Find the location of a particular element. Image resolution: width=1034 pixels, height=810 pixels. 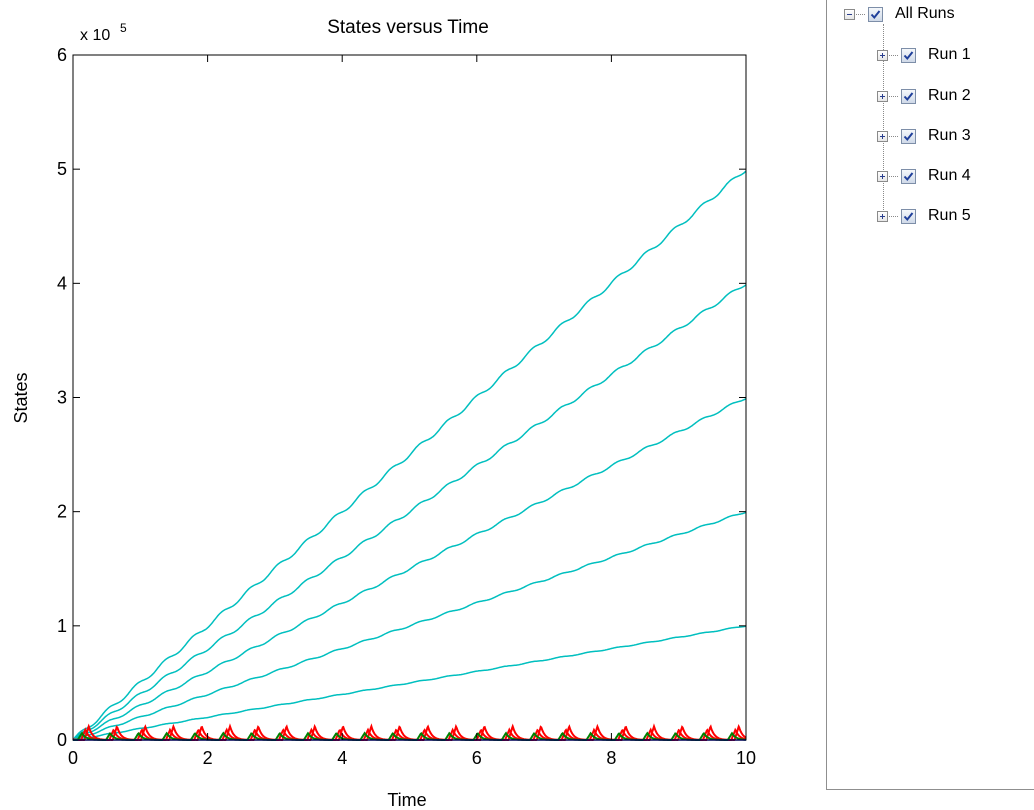

run-1-checkbox is located at coordinates (908, 55).